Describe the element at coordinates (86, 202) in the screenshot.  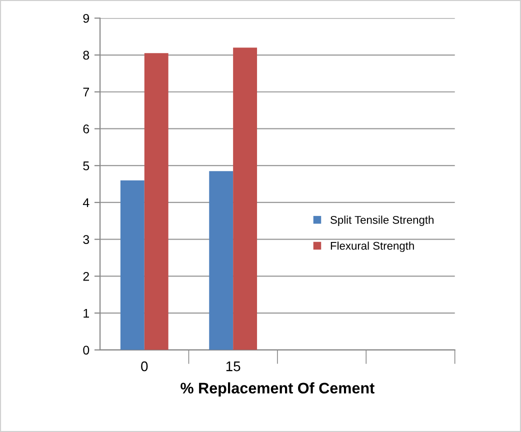
I see `y-tick-label: 4` at that location.